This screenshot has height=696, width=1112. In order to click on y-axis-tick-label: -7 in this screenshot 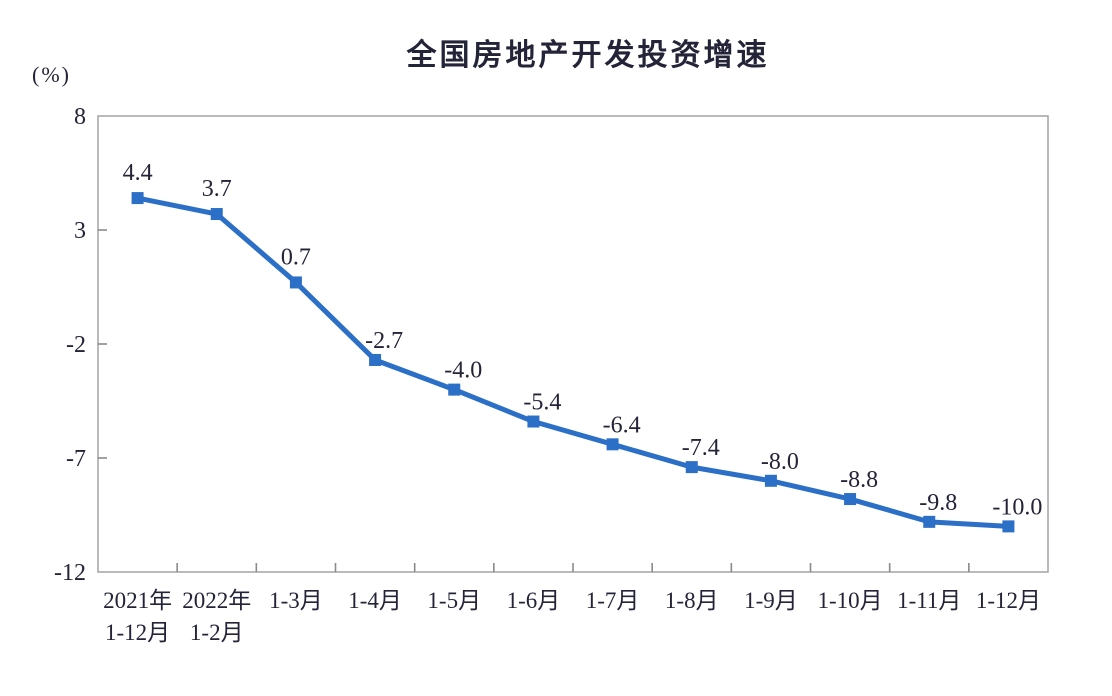, I will do `click(76, 459)`.